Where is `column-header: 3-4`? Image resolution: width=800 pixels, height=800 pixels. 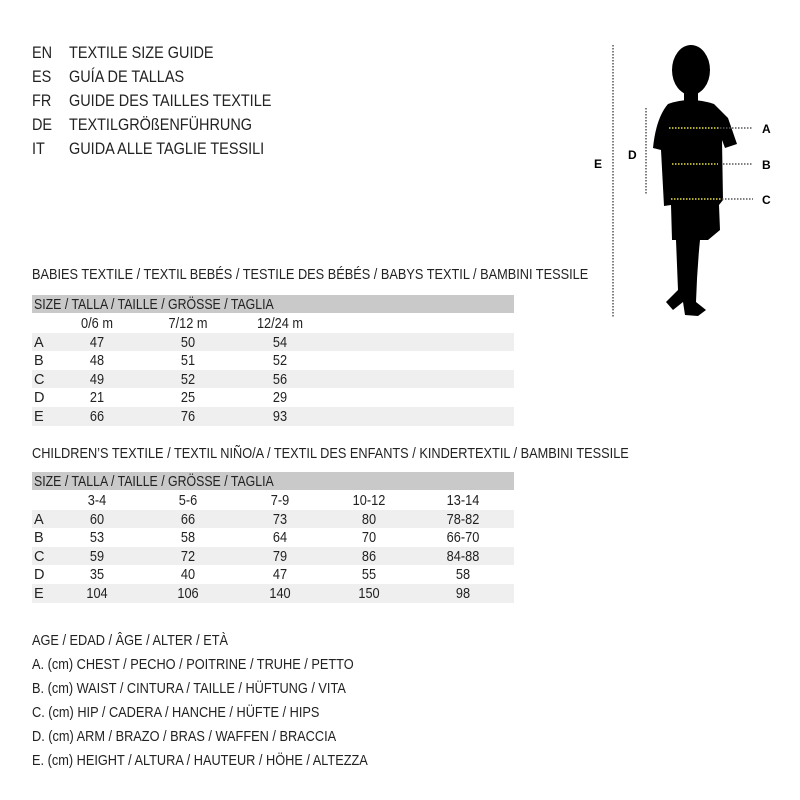
column-header: 3-4 is located at coordinates (97, 501).